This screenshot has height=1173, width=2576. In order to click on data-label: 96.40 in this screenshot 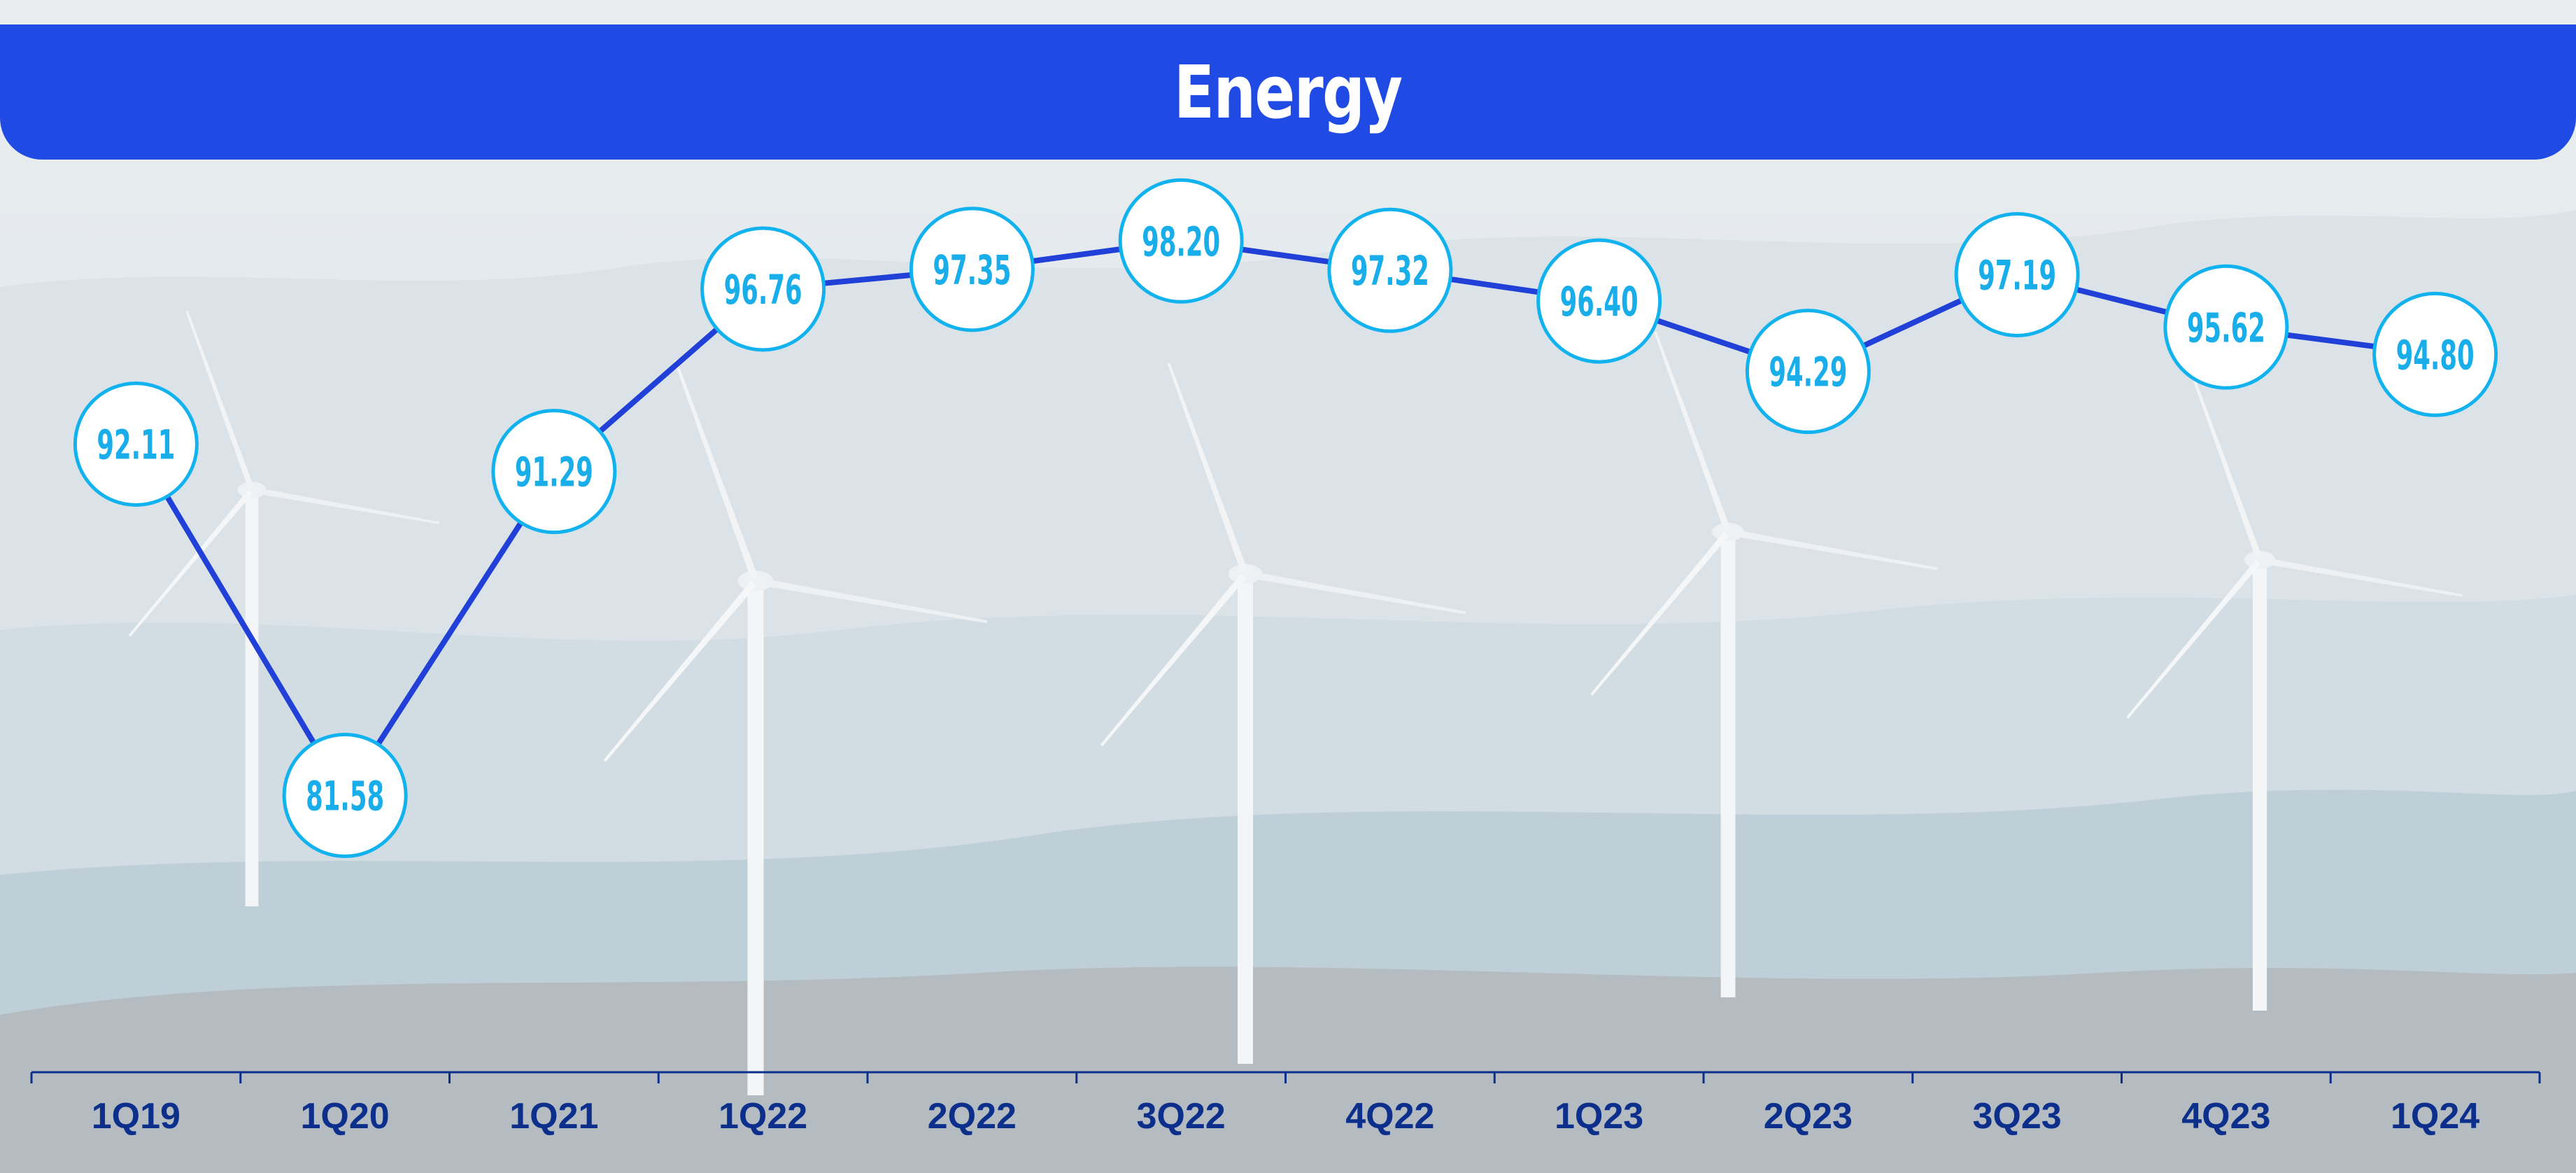, I will do `click(1599, 301)`.